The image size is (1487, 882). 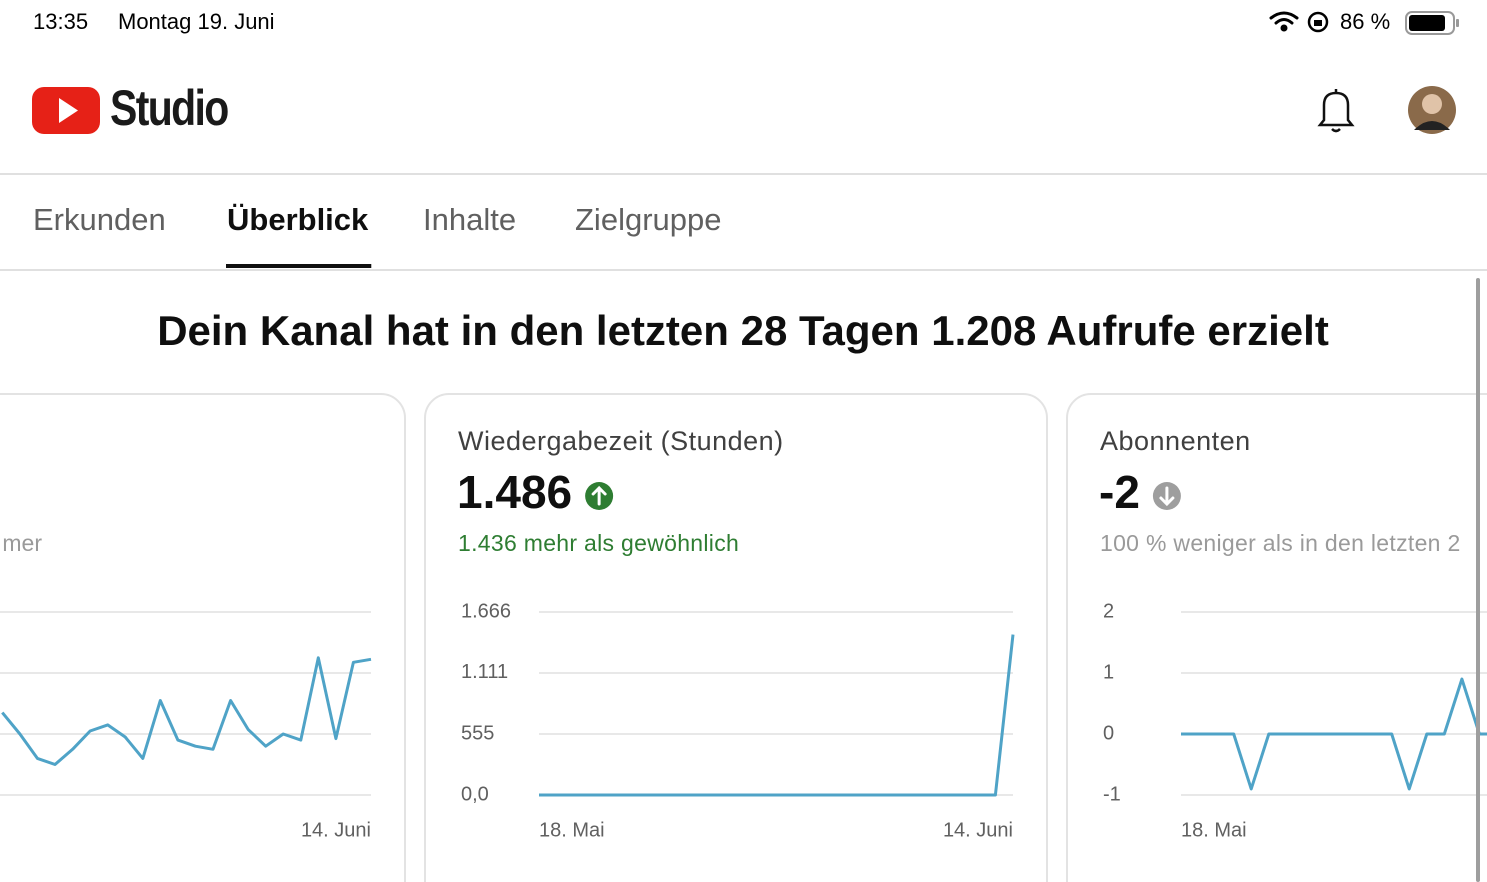 I want to click on y-tick-label: 1, so click(x=1108, y=672).